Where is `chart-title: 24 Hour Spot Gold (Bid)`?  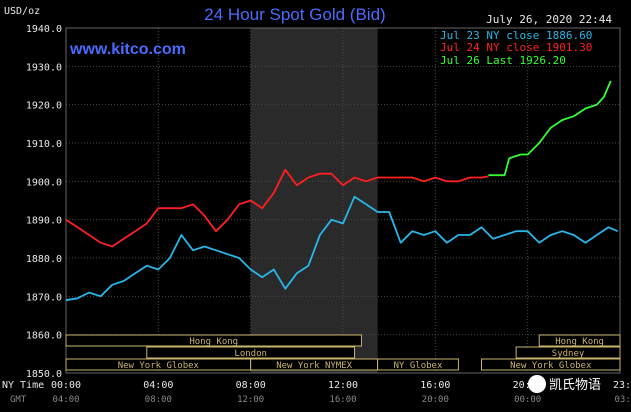
chart-title: 24 Hour Spot Gold (Bid) is located at coordinates (294, 14).